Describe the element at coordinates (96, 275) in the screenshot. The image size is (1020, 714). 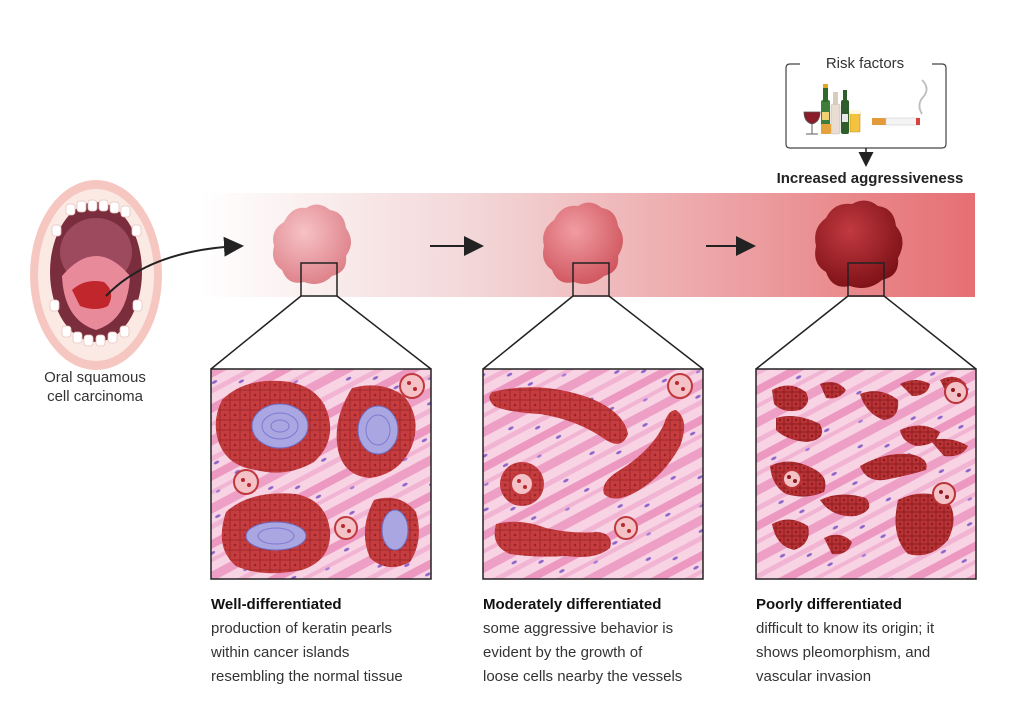
I see `open-mouth-illustration` at that location.